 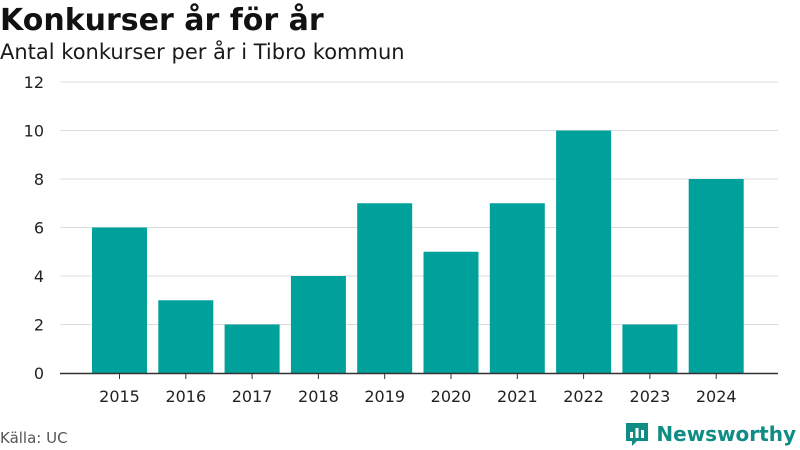 What do you see at coordinates (584, 251) in the screenshot?
I see `bar-2022` at bounding box center [584, 251].